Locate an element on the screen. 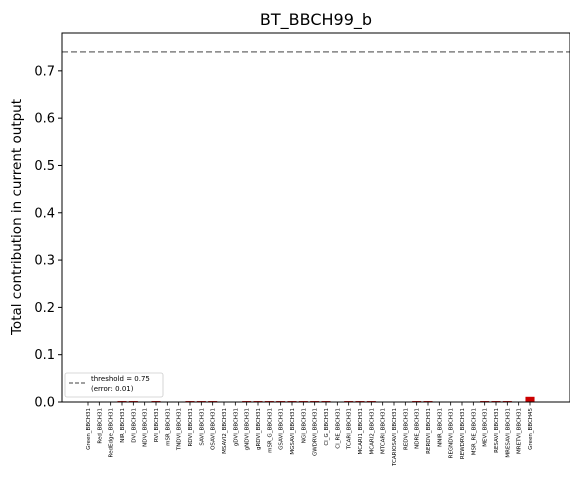  x-tick-label: RESAVI_BBCH31 is located at coordinates (497, 430).